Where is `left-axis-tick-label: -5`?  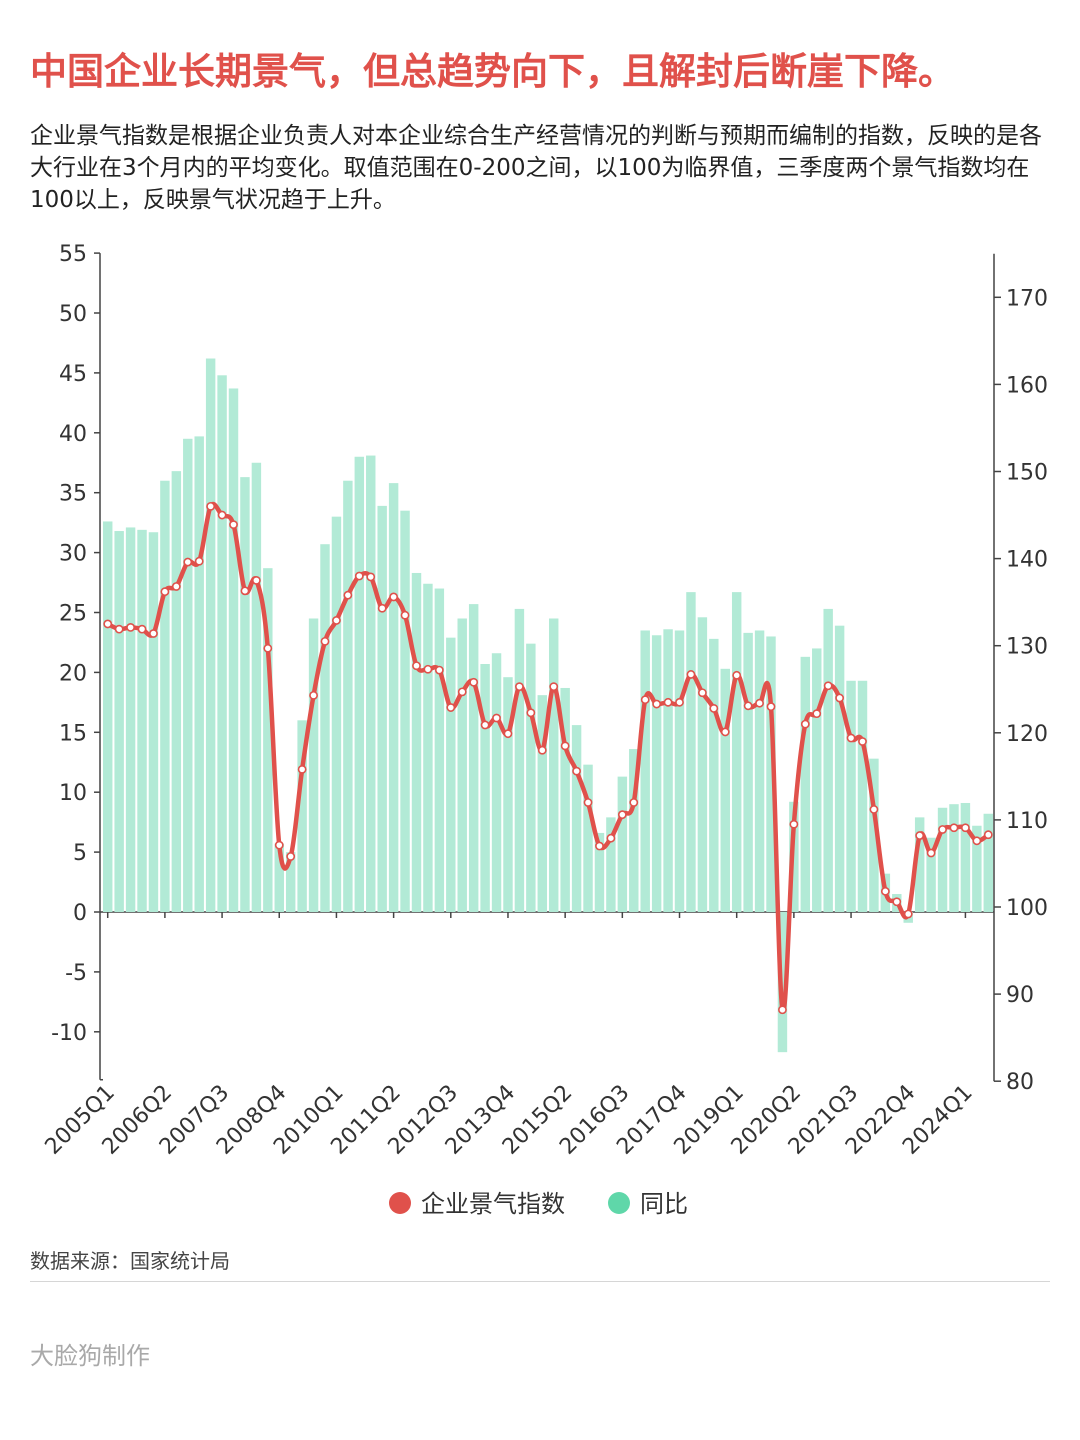
left-axis-tick-label: -5 is located at coordinates (76, 973).